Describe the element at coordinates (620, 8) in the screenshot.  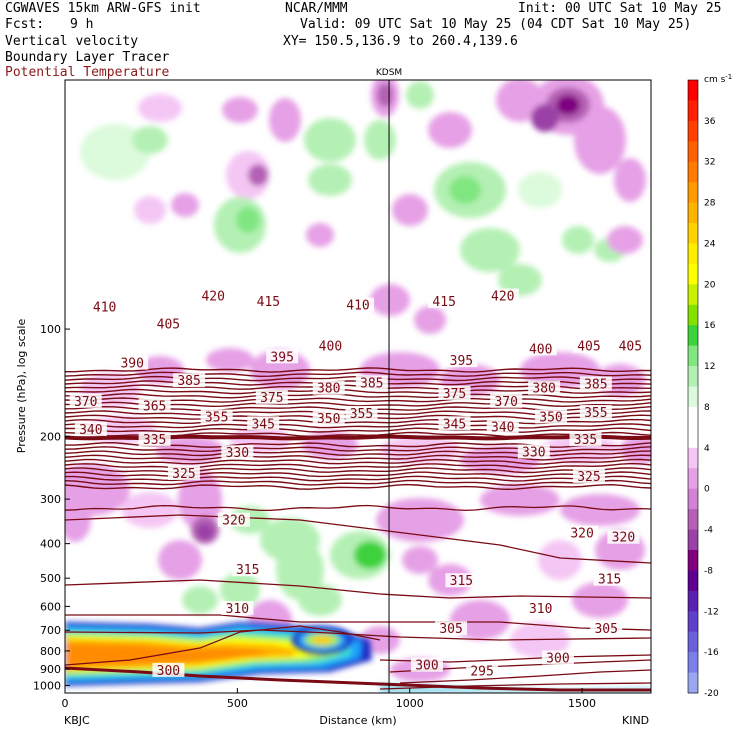
I see `init-time: Init: 00 UTC Sat 10 May 25` at that location.